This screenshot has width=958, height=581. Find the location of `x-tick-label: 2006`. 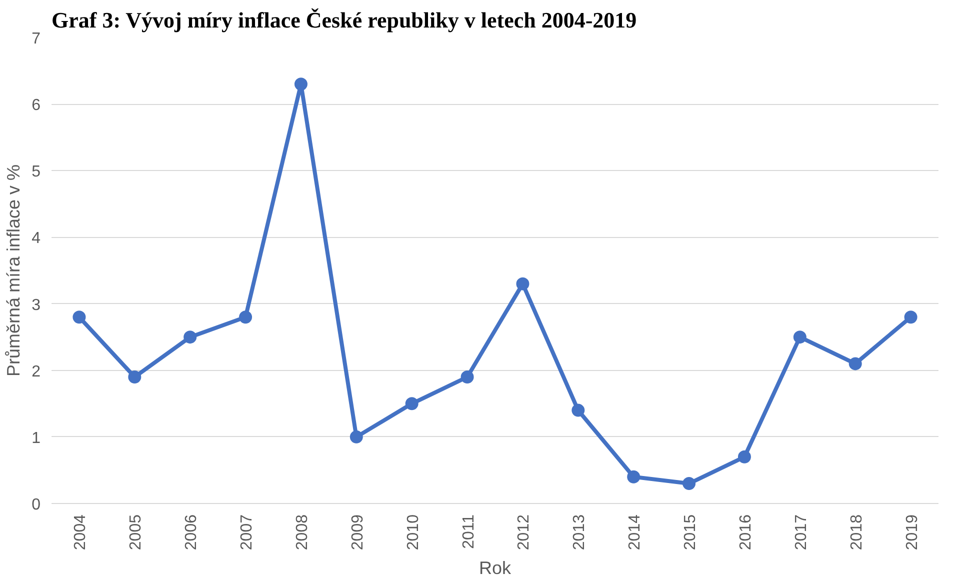

x-tick-label: 2006 is located at coordinates (191, 532).